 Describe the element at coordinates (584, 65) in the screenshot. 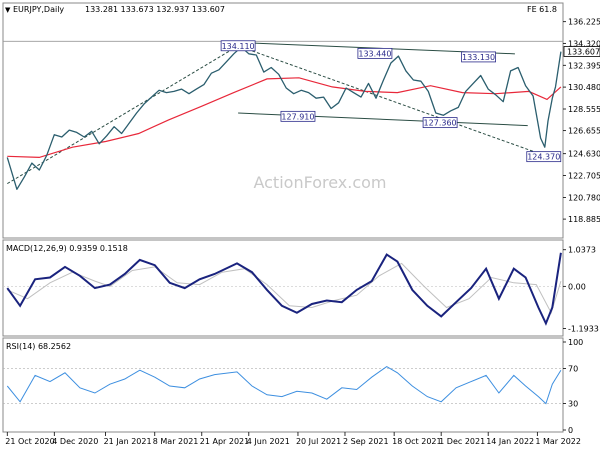

I see `price-y-tick-label: 132.395` at that location.